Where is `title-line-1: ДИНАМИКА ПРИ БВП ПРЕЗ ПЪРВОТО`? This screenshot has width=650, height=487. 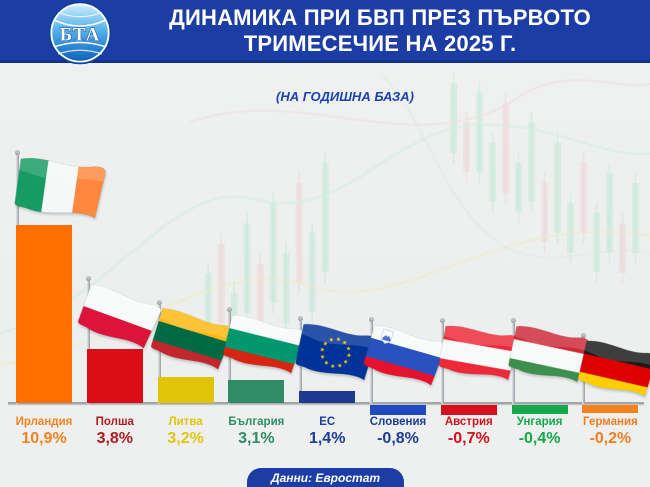
title-line-1: ДИНАМИКА ПРИ БВП ПРЕЗ ПЪРВОТО is located at coordinates (380, 17).